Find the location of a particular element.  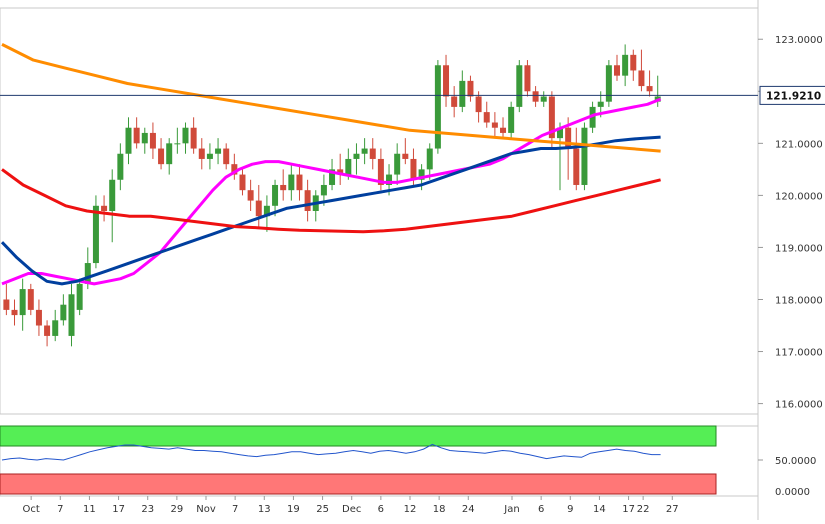

x-tick-label: 19 is located at coordinates (293, 509).